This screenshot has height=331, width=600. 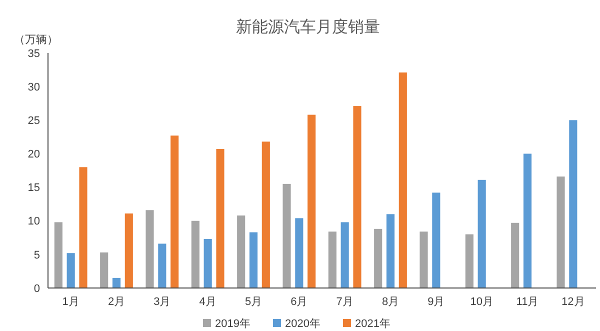 What do you see at coordinates (302, 324) in the screenshot?
I see `legend-label: 2020年` at bounding box center [302, 324].